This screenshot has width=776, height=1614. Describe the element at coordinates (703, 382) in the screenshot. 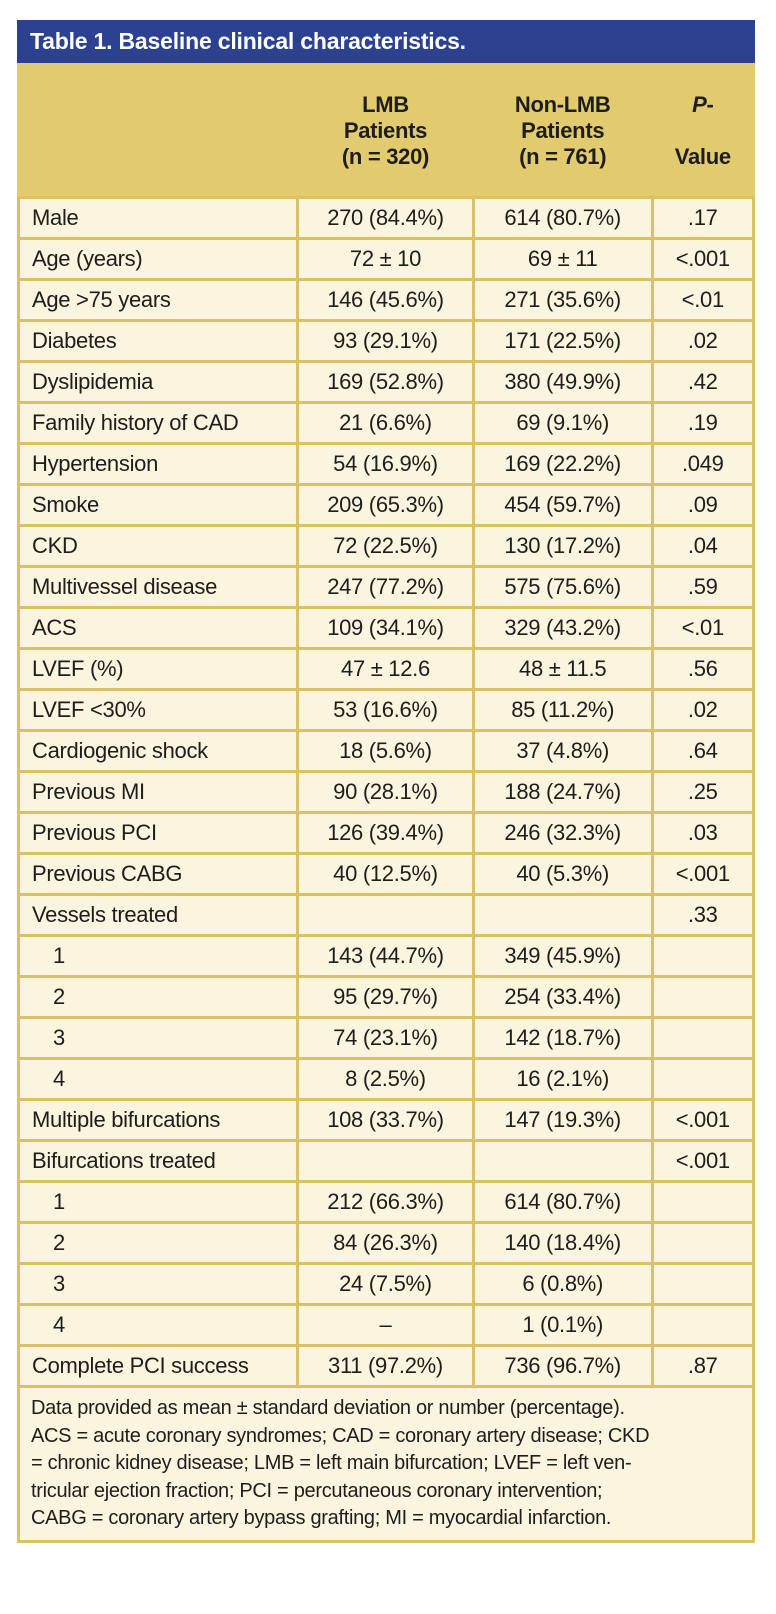

I see `p-value: .42` at that location.